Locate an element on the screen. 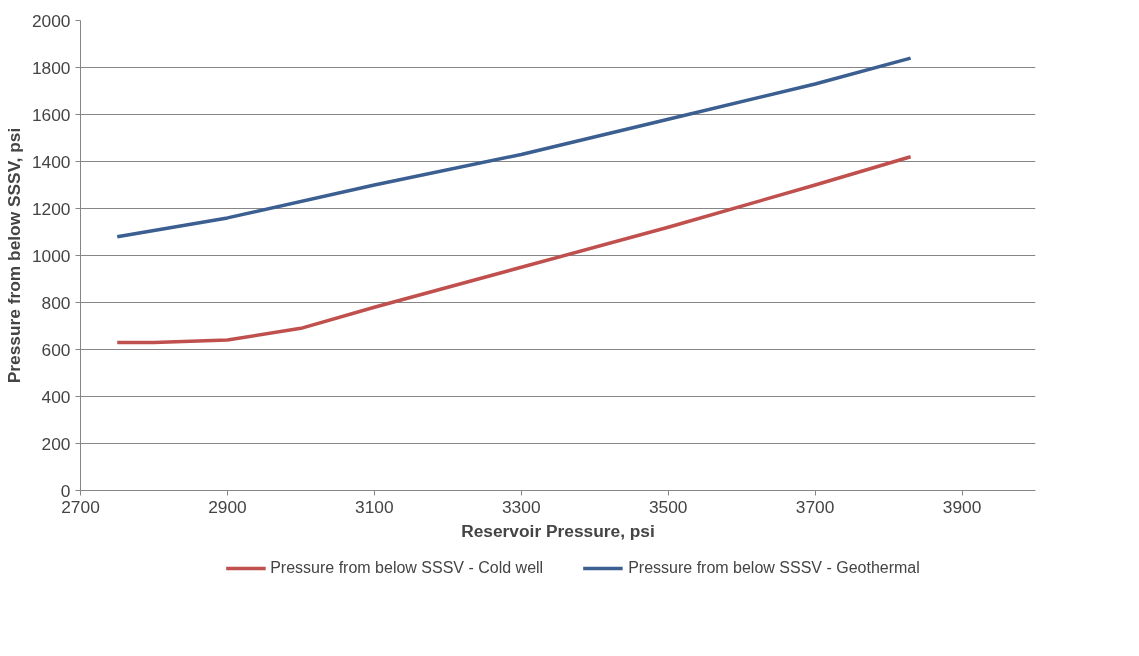 The image size is (1139, 656). x-tick-label: 3900 is located at coordinates (962, 506).